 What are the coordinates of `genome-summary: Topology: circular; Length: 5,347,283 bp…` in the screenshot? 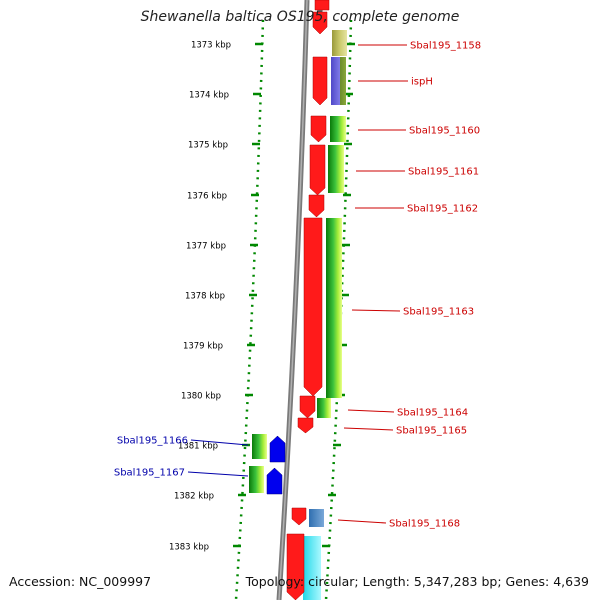 It's located at (417, 581).